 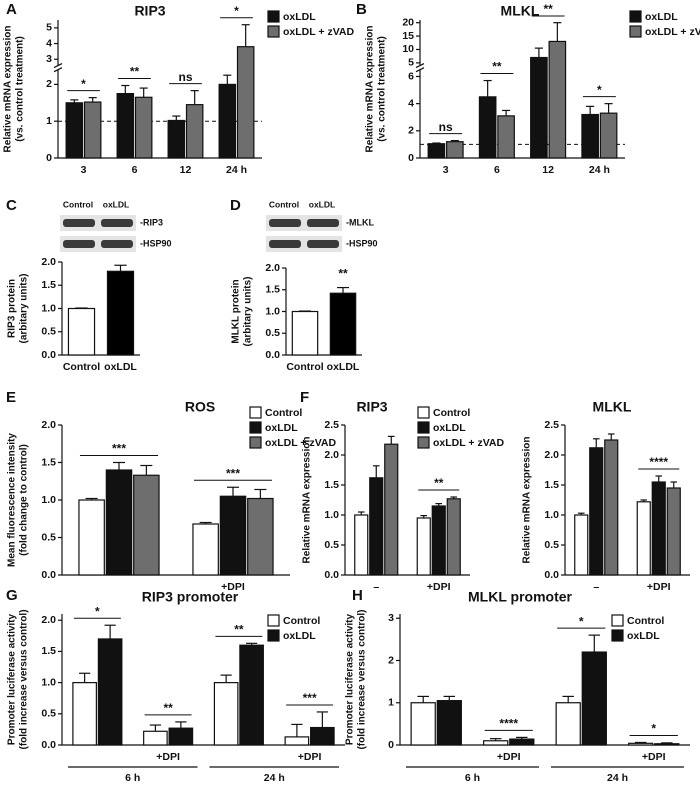 What do you see at coordinates (49, 121) in the screenshot?
I see `y-tick-label: 1` at bounding box center [49, 121].